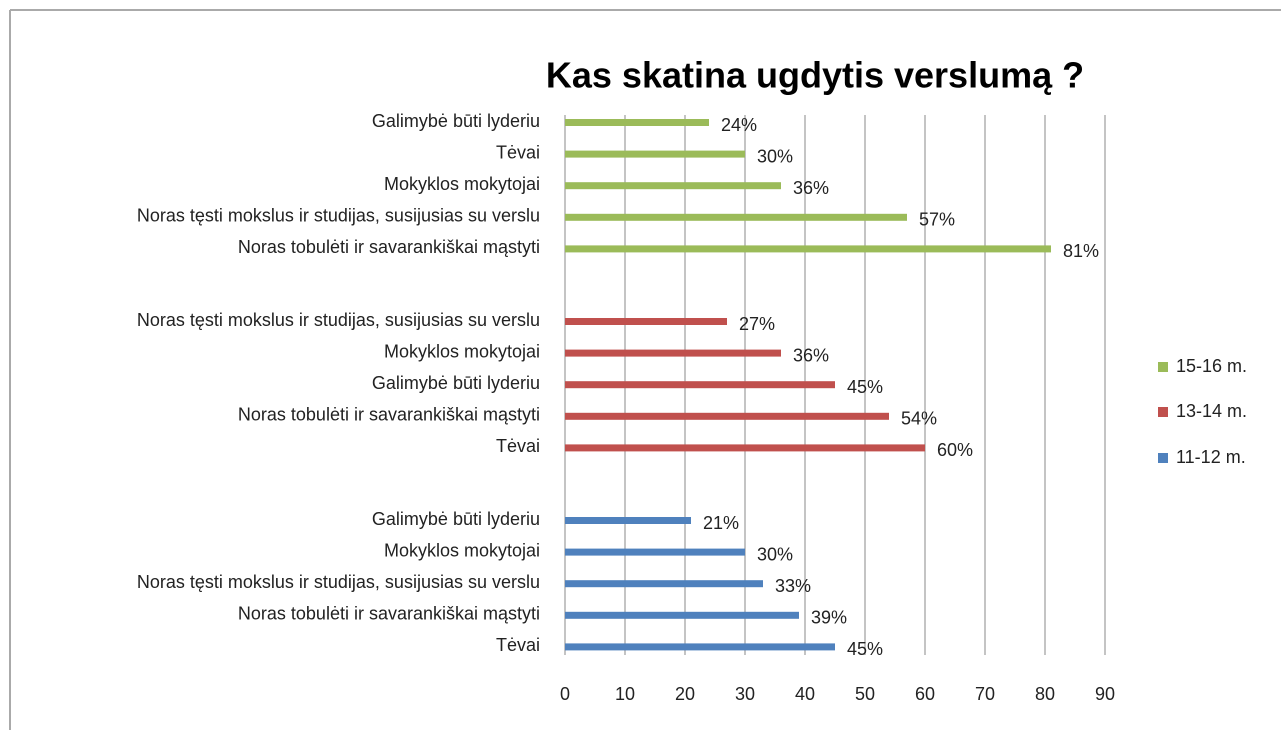 The height and width of the screenshot is (730, 1281). What do you see at coordinates (739, 125) in the screenshot?
I see `data-label: 24%` at bounding box center [739, 125].